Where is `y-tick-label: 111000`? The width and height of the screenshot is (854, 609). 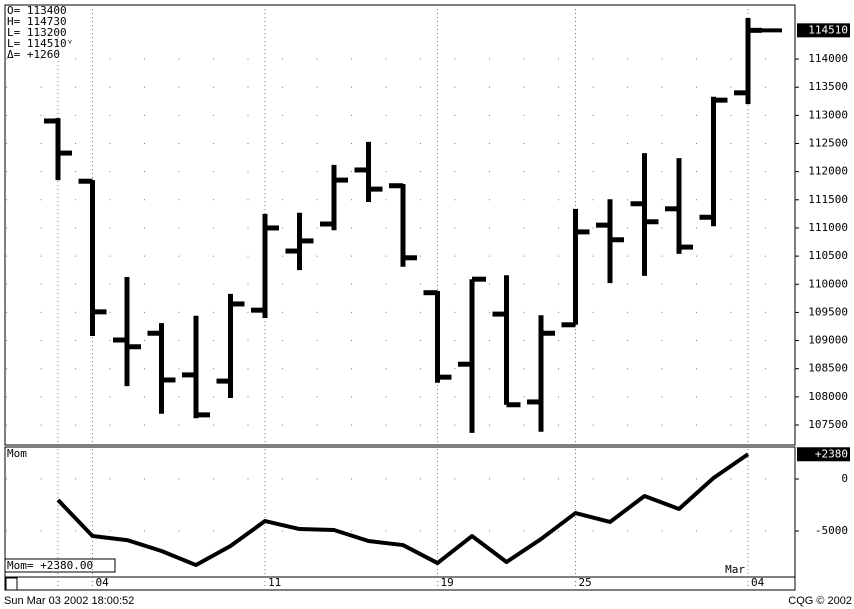 y-tick-label: 111000 is located at coordinates (828, 227).